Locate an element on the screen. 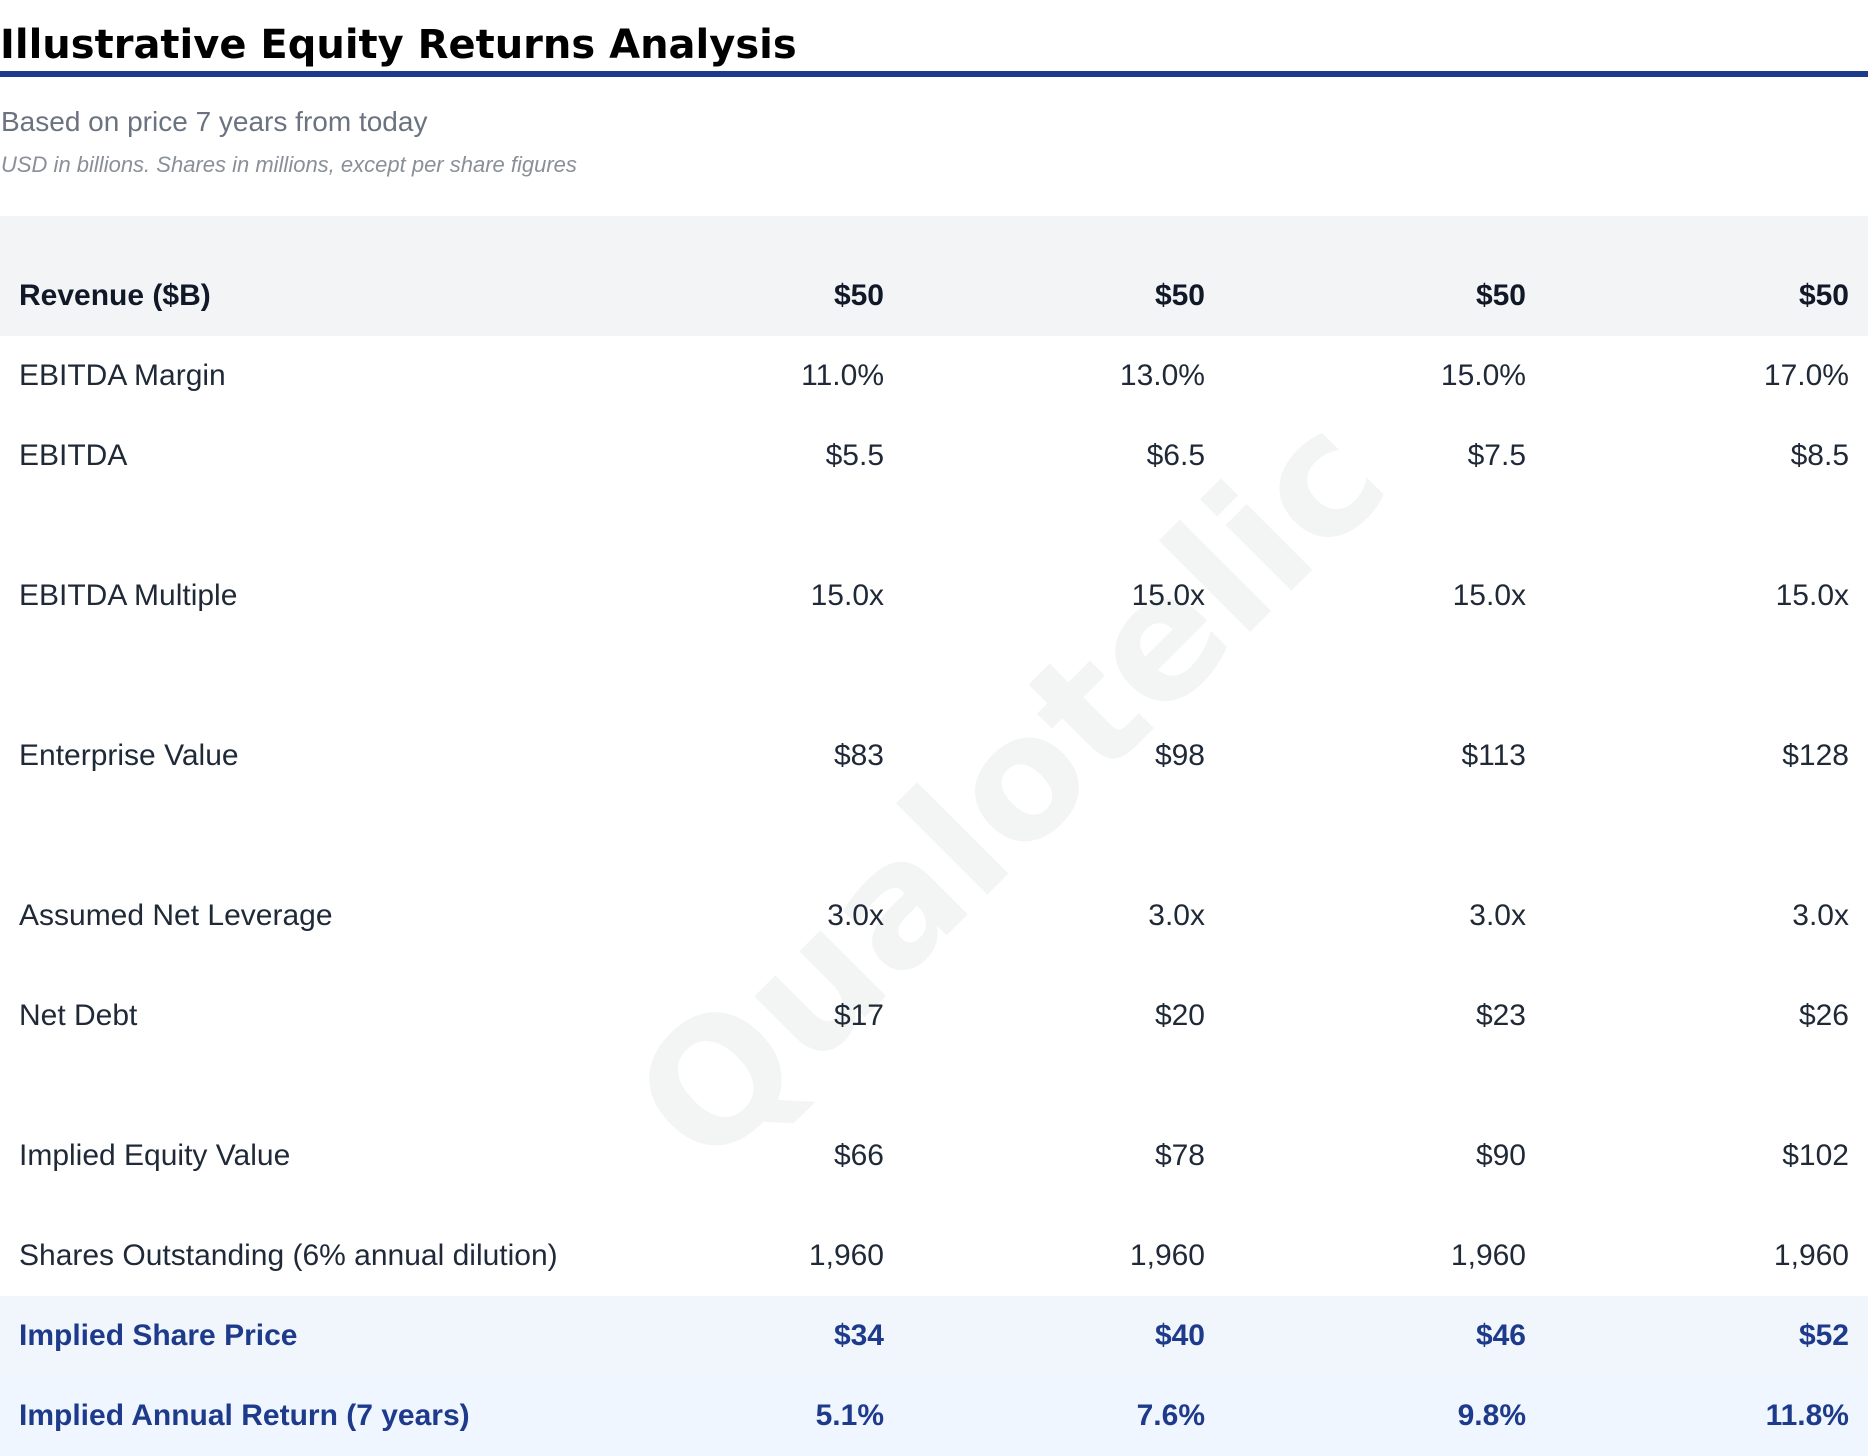 This screenshot has width=1868, height=1456. row-value: 7.6% is located at coordinates (1063, 1416).